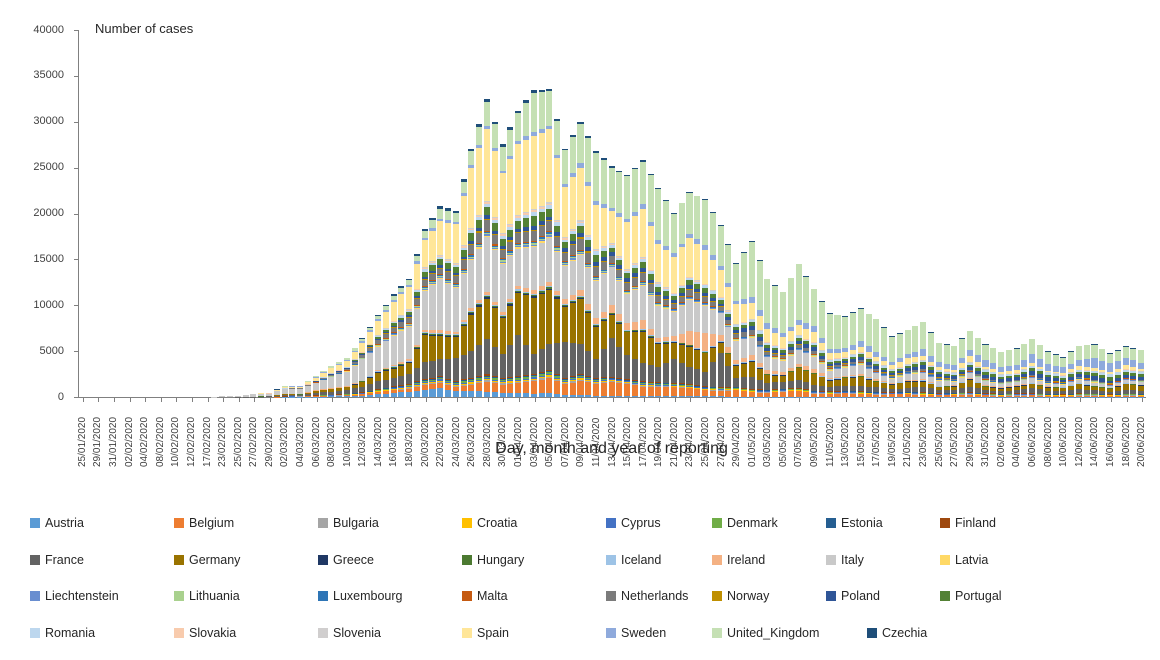 The height and width of the screenshot is (660, 1160). I want to click on x-tick-mark, so click(442, 400).